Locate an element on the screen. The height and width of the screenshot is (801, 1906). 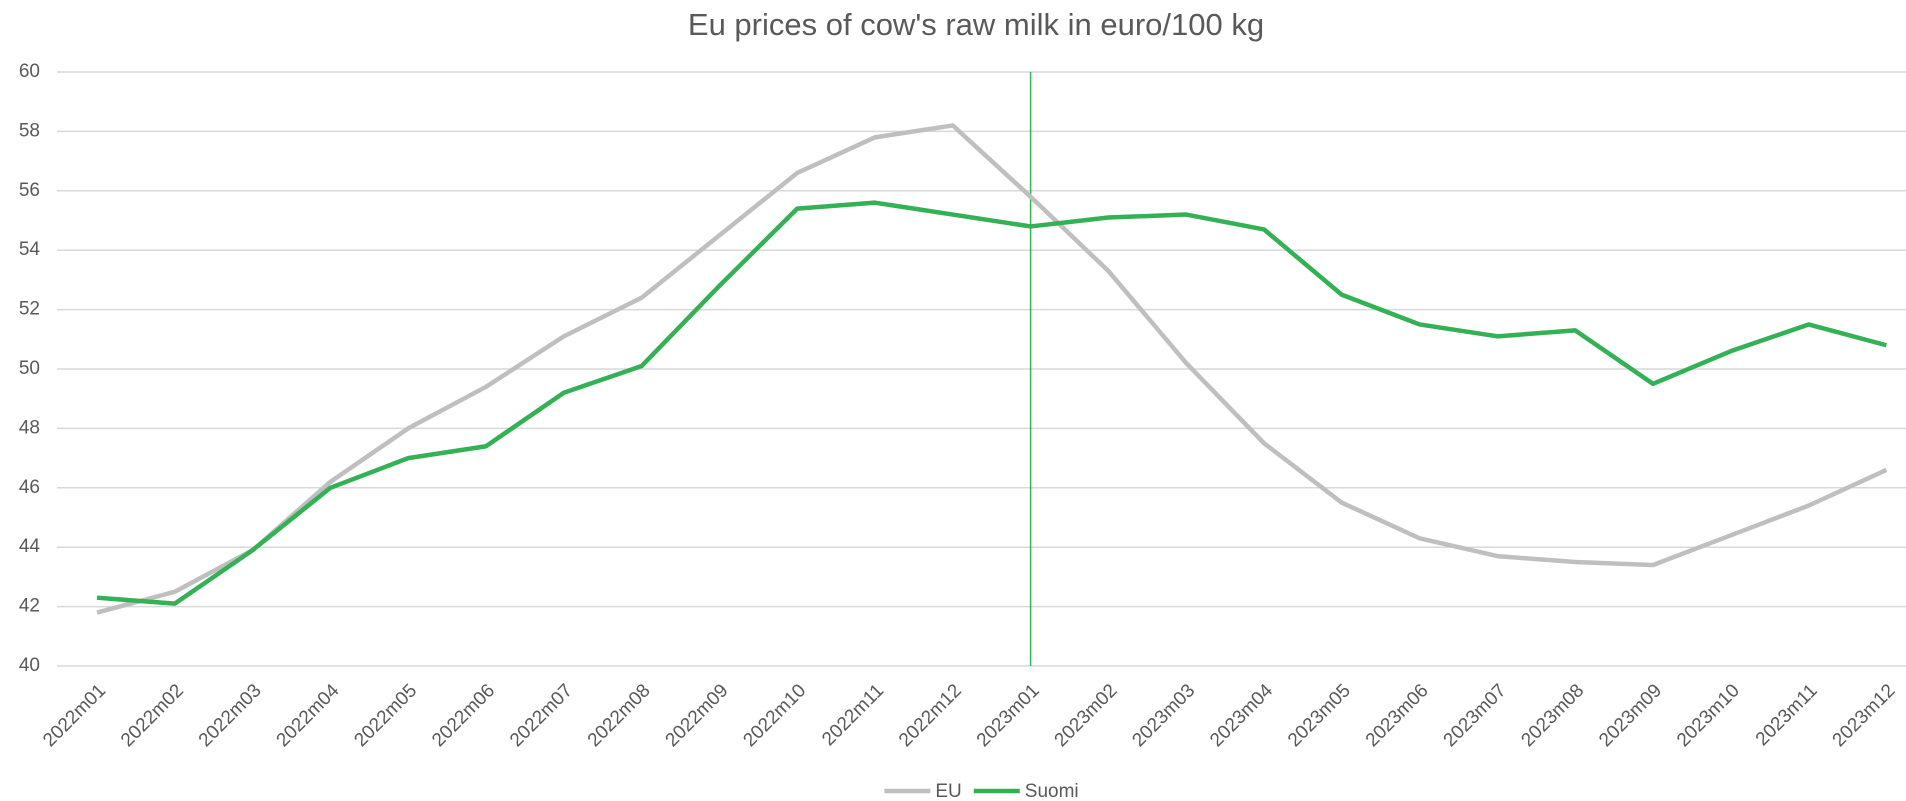
x-tick-label: 2022m12 is located at coordinates (930, 715).